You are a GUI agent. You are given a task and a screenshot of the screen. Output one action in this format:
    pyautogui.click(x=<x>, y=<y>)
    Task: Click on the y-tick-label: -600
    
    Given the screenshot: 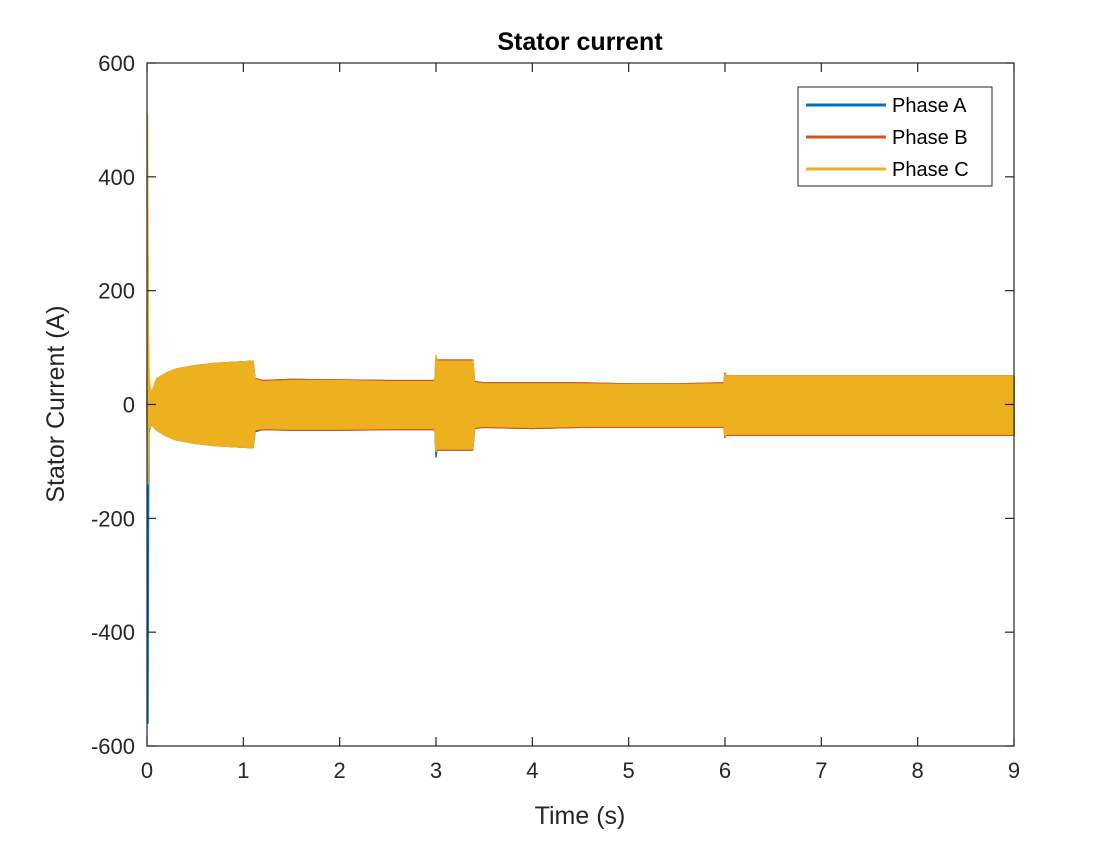 What is the action you would take?
    pyautogui.click(x=113, y=746)
    